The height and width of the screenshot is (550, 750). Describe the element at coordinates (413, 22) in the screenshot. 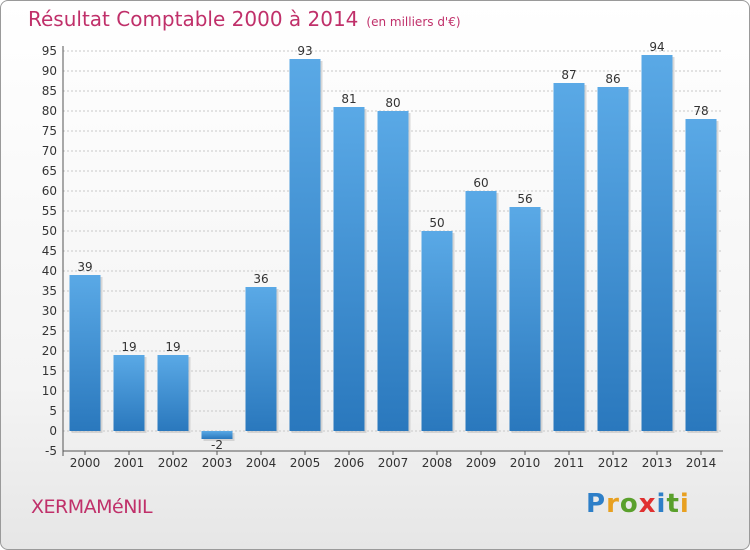

I see `chart-unit-label: (en milliers d'€)` at that location.